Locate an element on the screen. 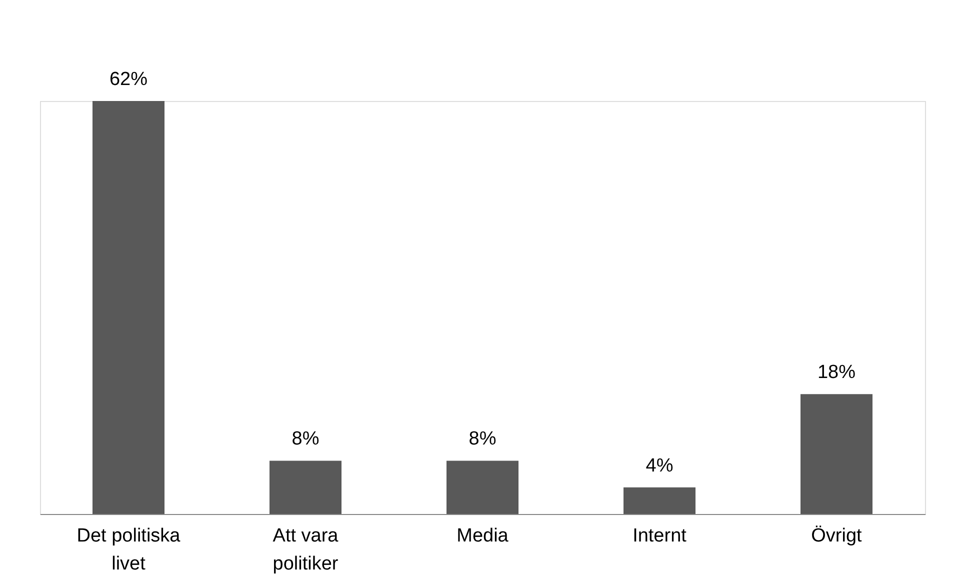 Image resolution: width=955 pixels, height=583 pixels. x-tick-label: Media is located at coordinates (482, 536).